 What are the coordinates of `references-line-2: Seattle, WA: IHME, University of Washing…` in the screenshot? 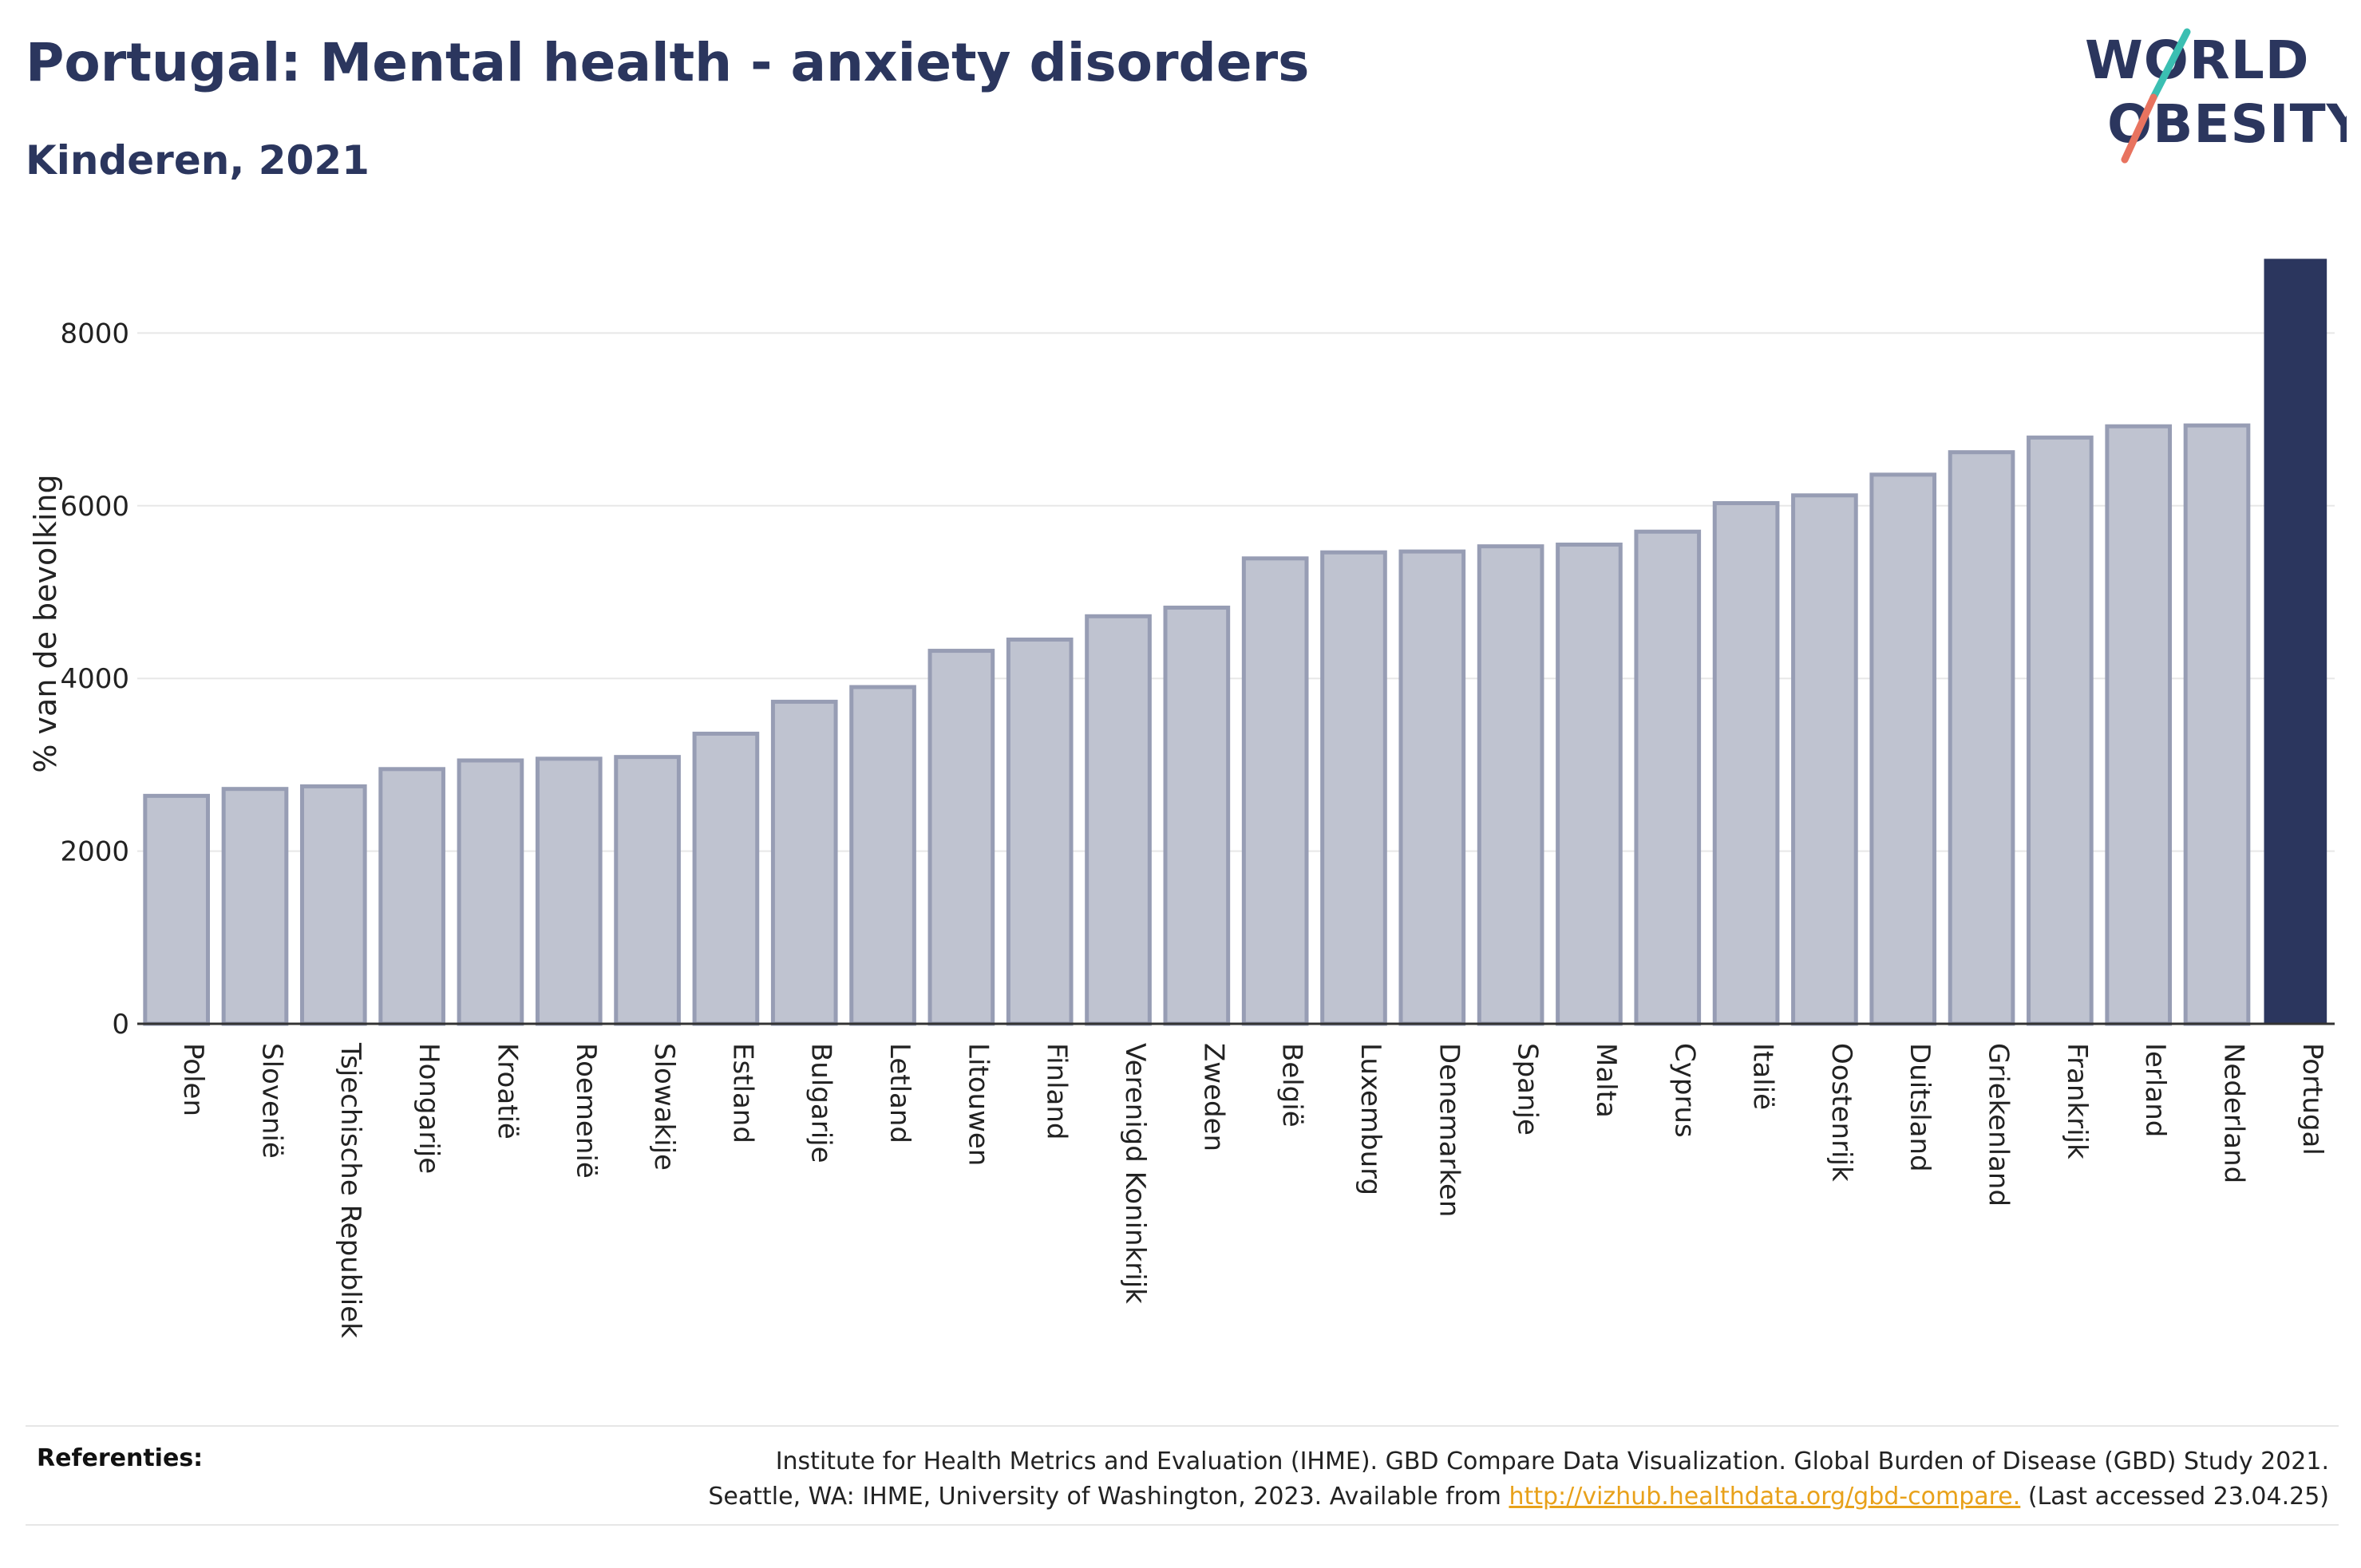 It's located at (1411, 1497).